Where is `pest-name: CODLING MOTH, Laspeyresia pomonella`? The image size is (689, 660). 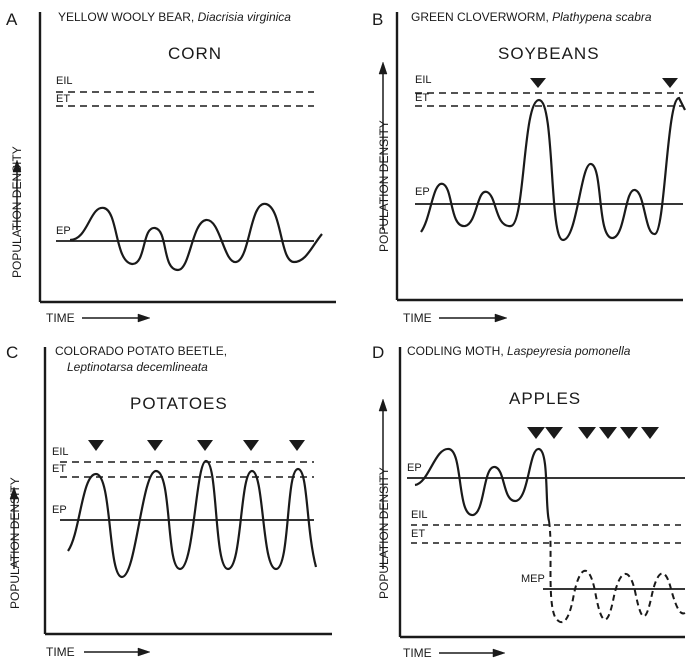 pest-name: CODLING MOTH, Laspeyresia pomonella is located at coordinates (518, 351).